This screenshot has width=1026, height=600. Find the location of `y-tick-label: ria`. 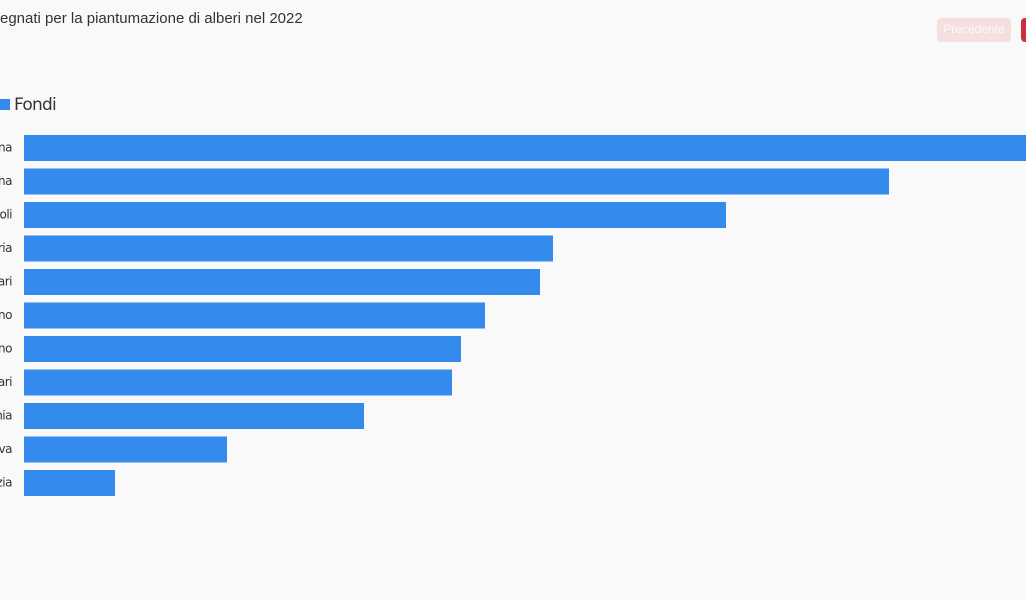

y-tick-label: ria is located at coordinates (6, 248).